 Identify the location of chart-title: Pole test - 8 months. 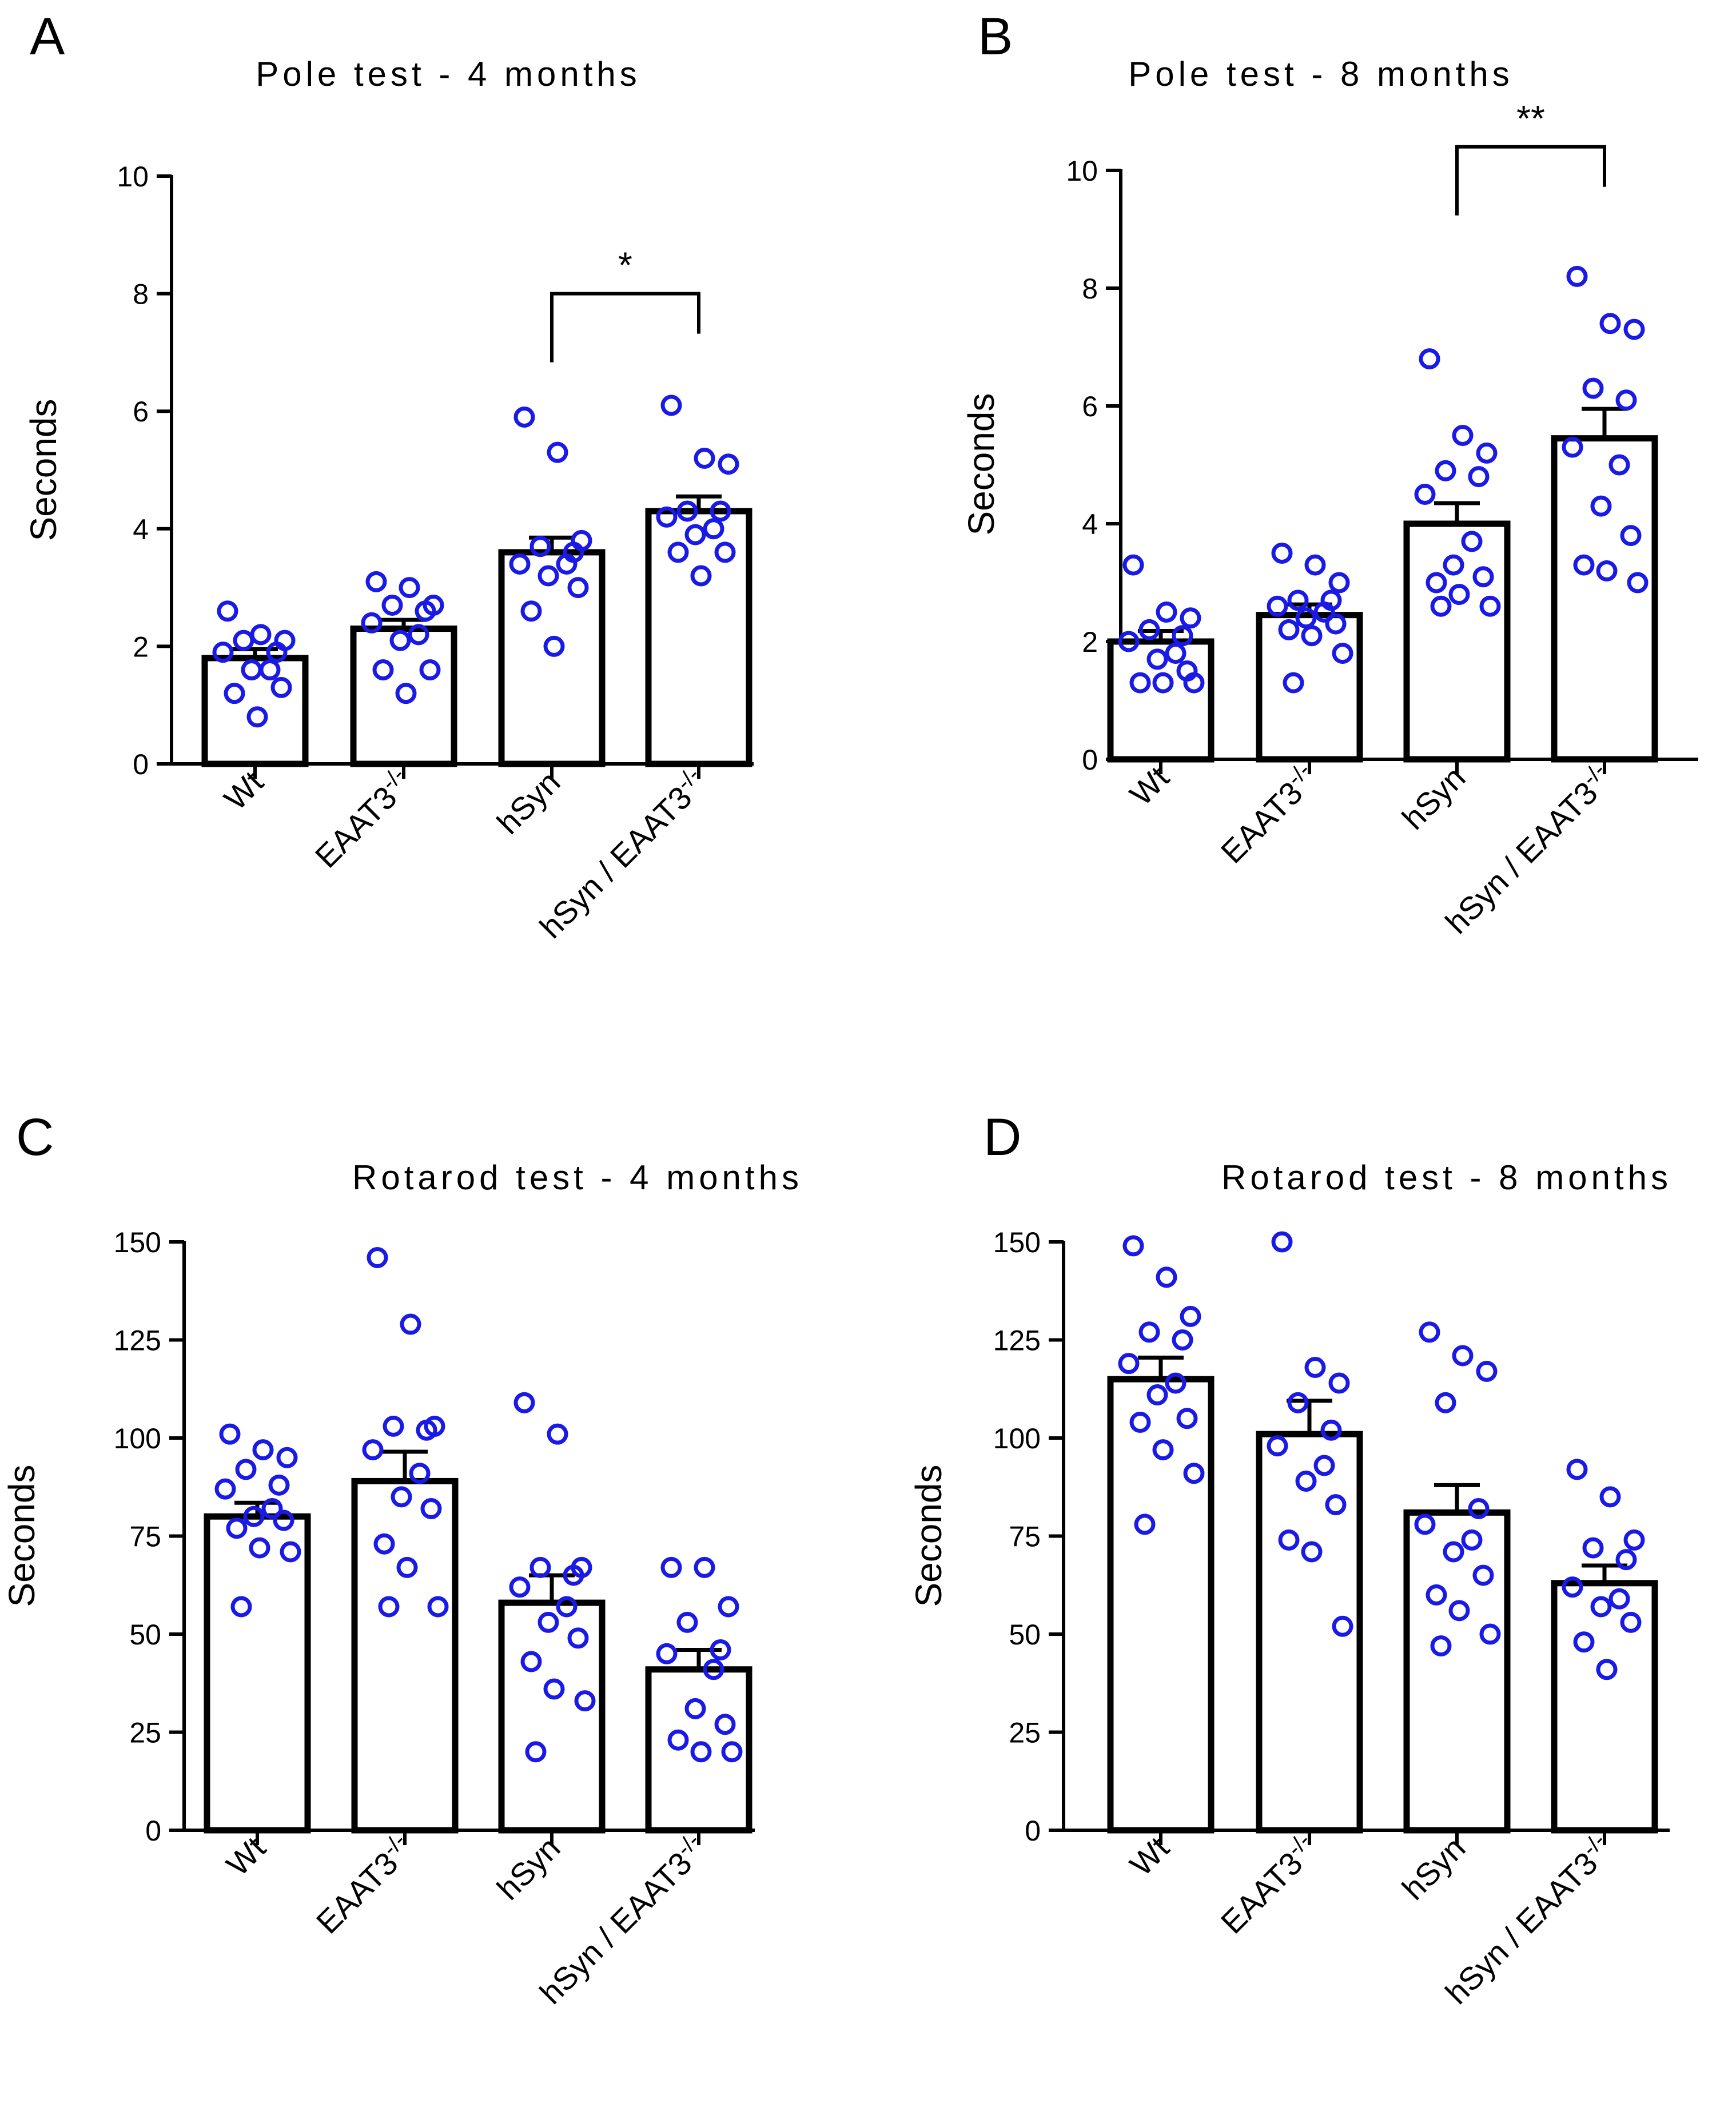
(1321, 74).